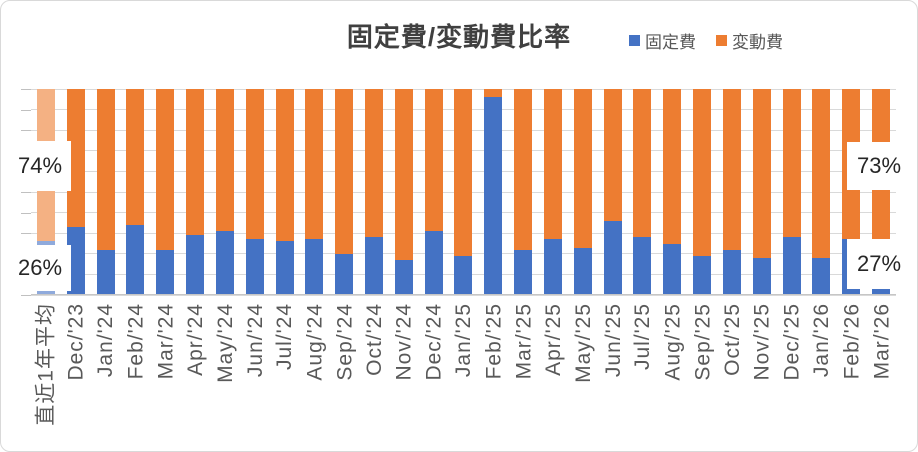 This screenshot has width=918, height=452. I want to click on stacked-bar-Aug/'24, so click(314, 192).